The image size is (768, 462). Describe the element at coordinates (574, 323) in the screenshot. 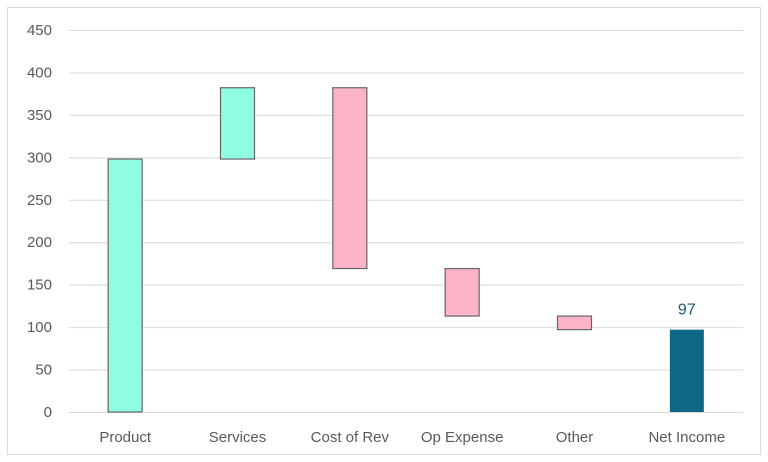

I see `bar-other` at that location.